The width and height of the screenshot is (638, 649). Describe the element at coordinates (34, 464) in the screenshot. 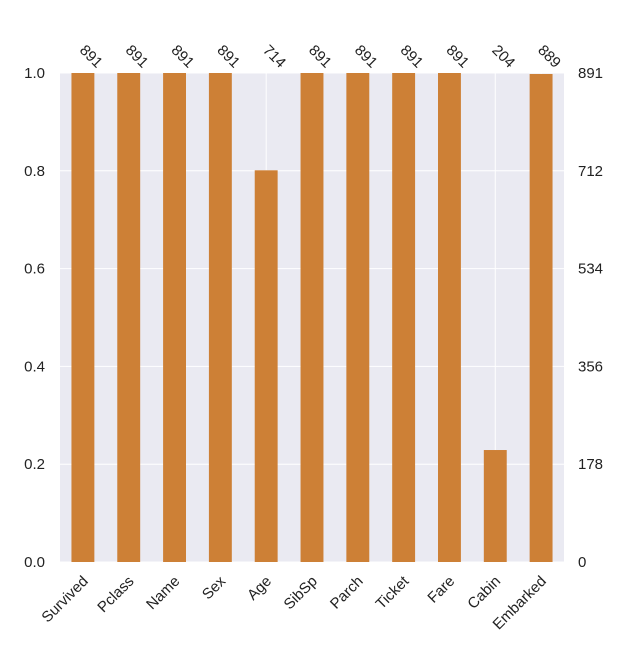

I see `y-tick-label: 0.2` at that location.